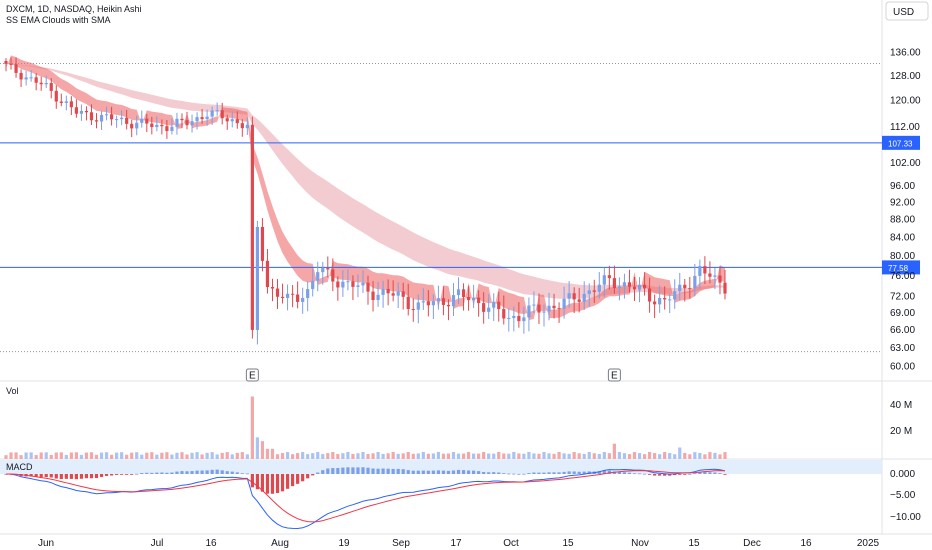  I want to click on volume-tick-label: 40 M, so click(901, 405).